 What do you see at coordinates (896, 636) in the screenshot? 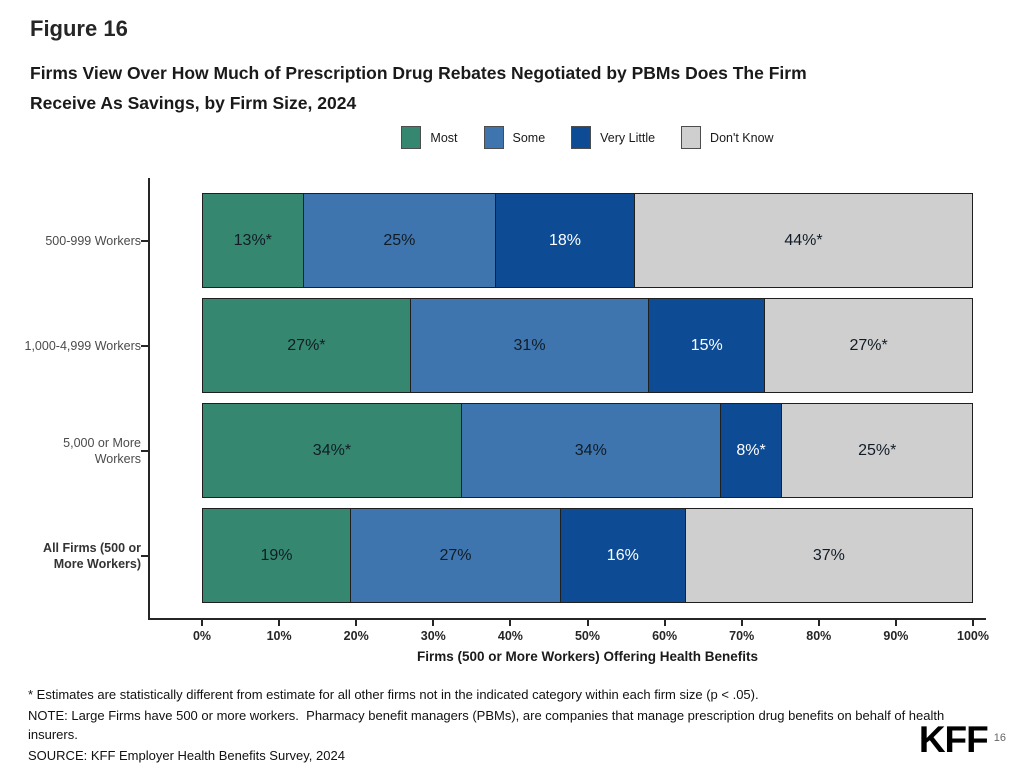
I see `x-axis-tick-label: 90%` at bounding box center [896, 636].